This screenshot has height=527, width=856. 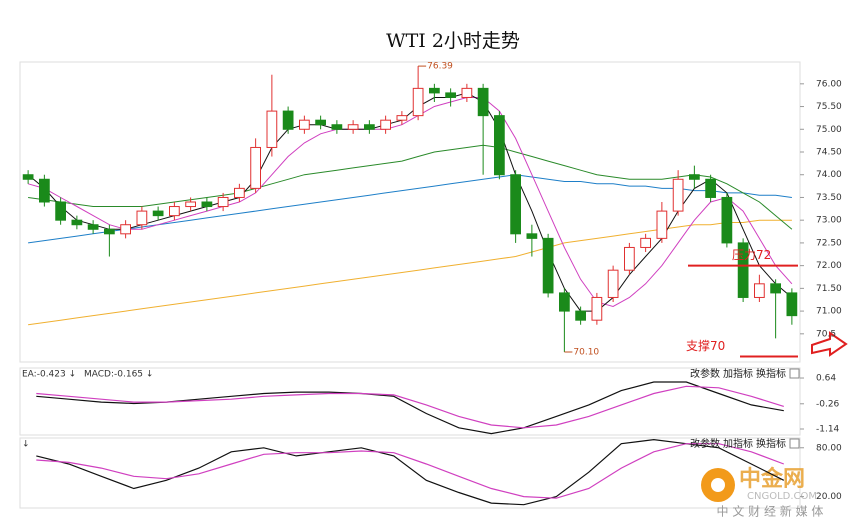 I want to click on y-tick-label: 74.00, so click(x=829, y=175).